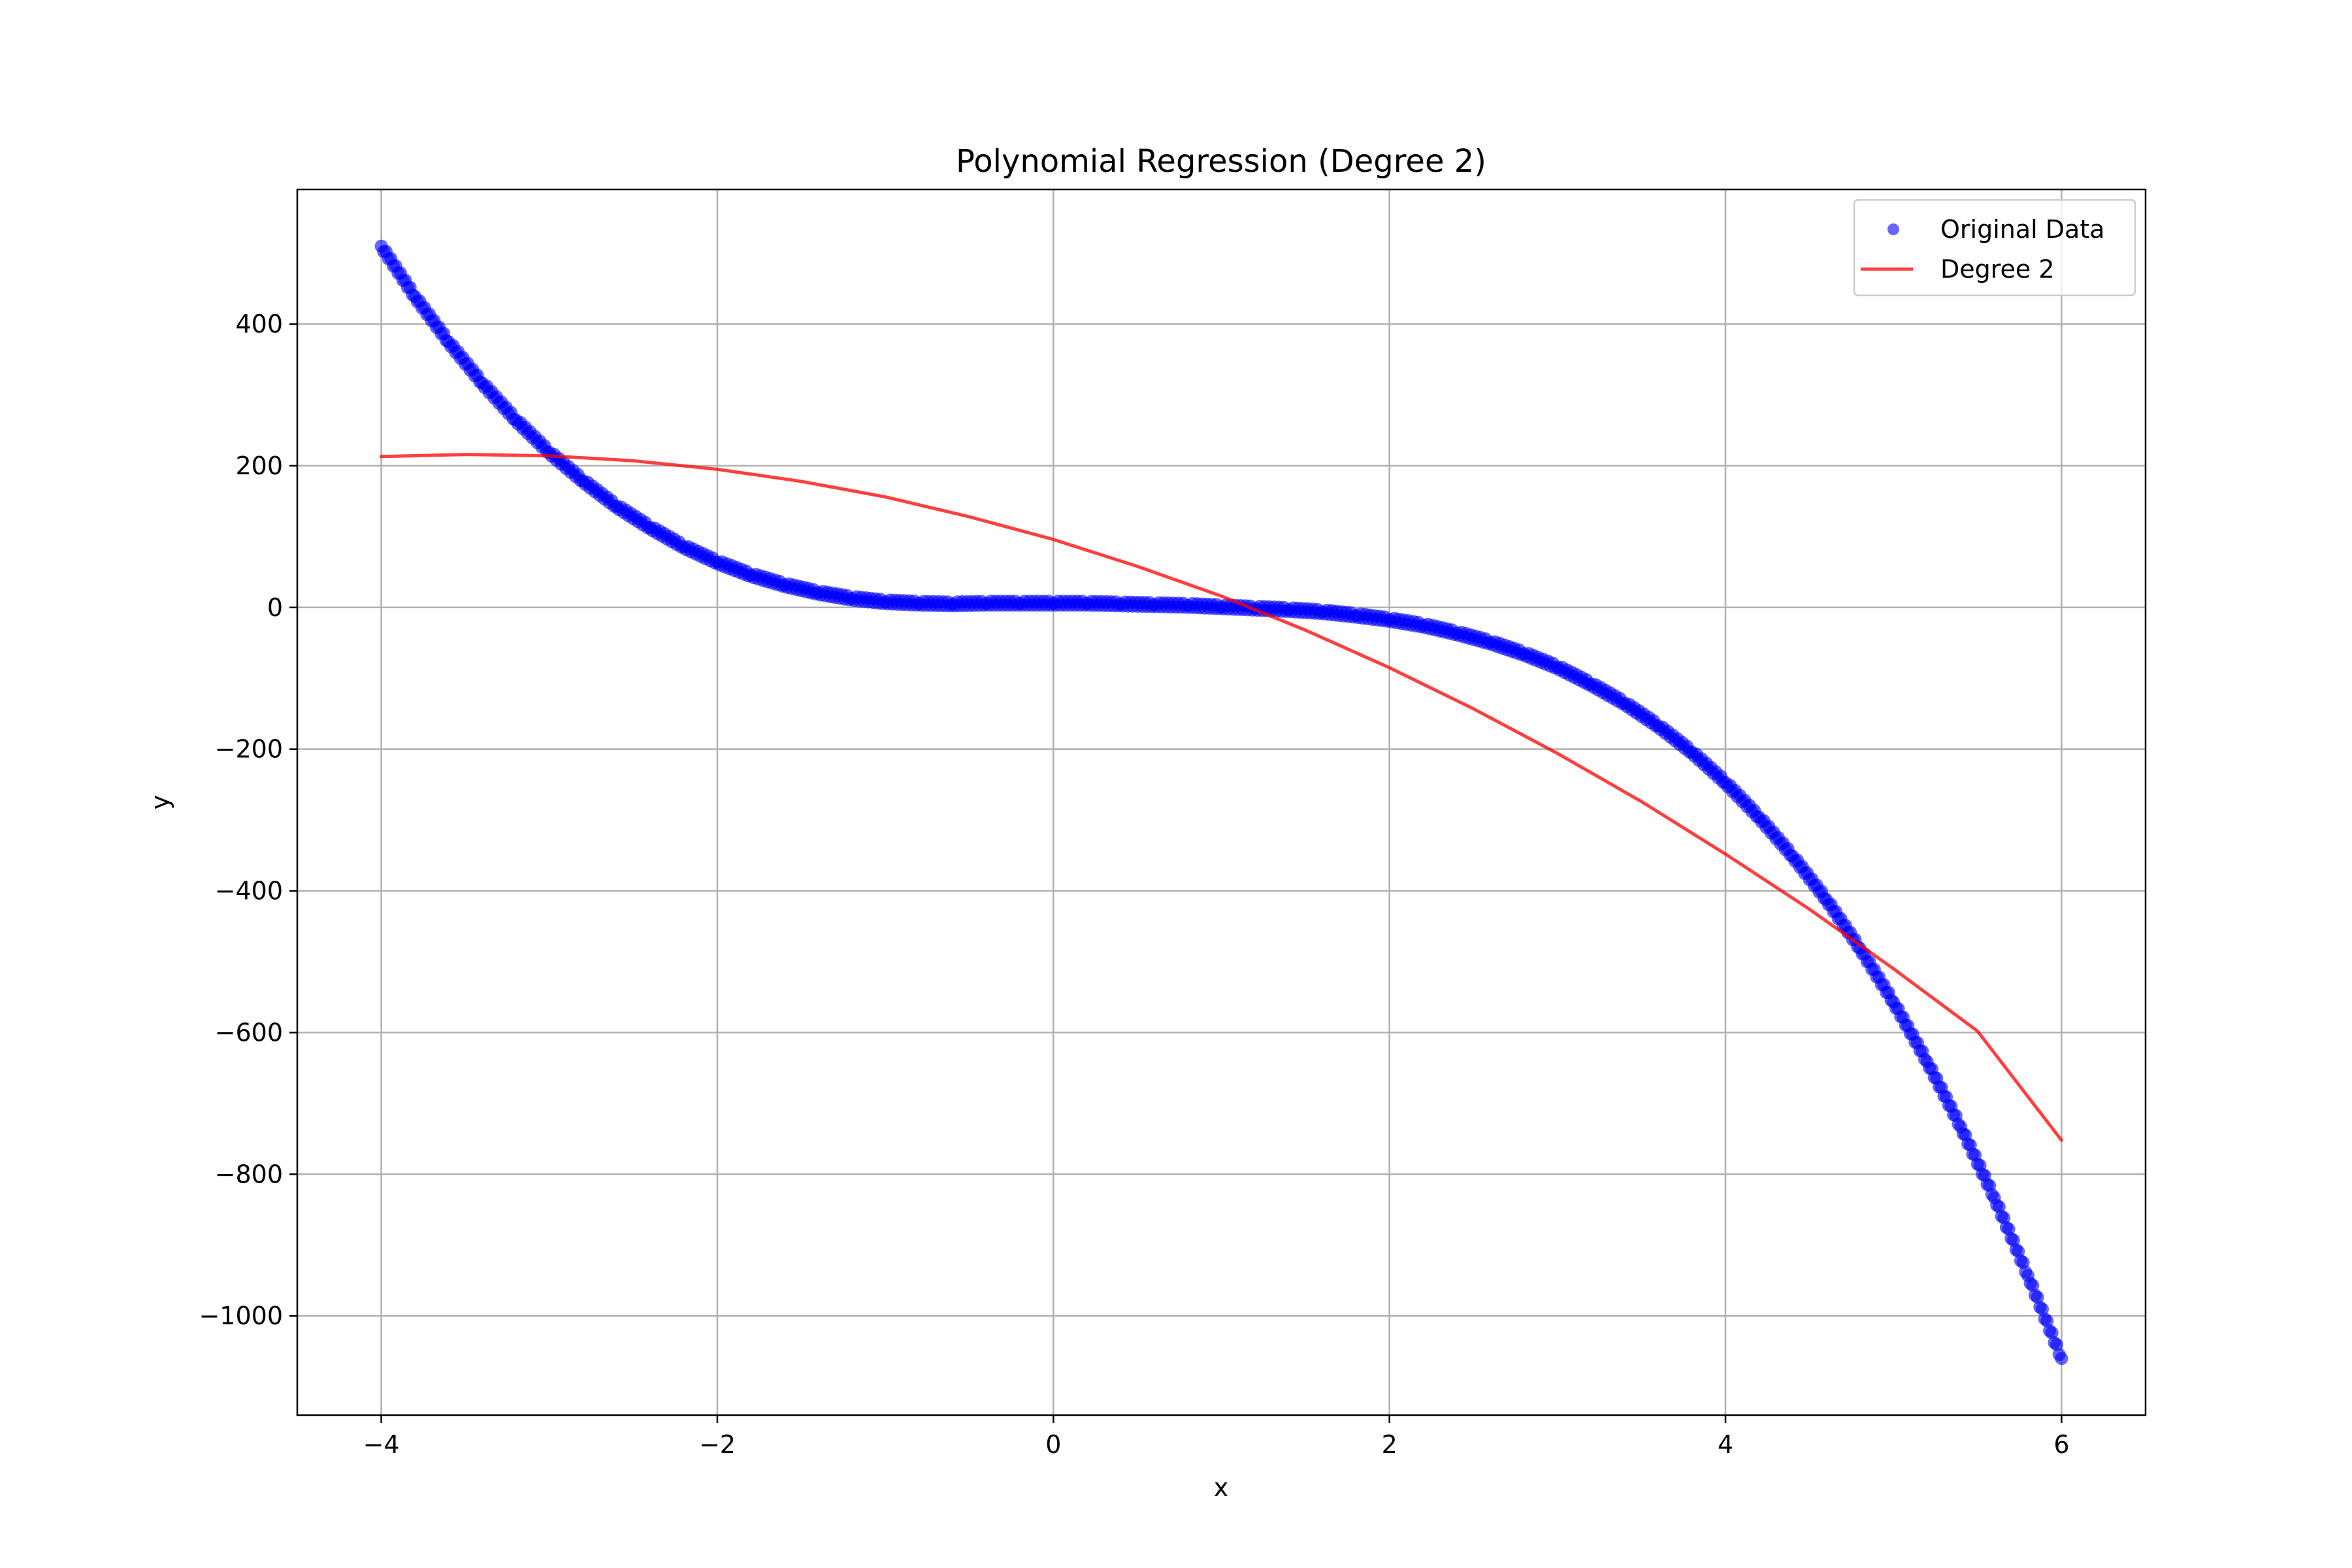  I want to click on y-tick-label: 400, so click(259, 324).